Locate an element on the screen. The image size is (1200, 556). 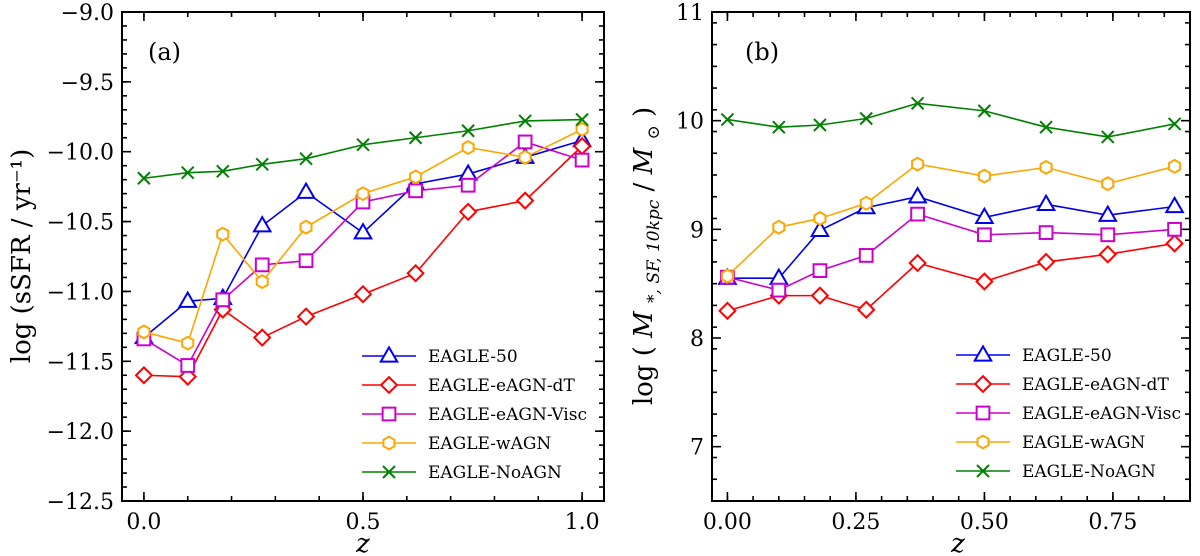
y-tick-label: −10.0 is located at coordinates (80, 153).